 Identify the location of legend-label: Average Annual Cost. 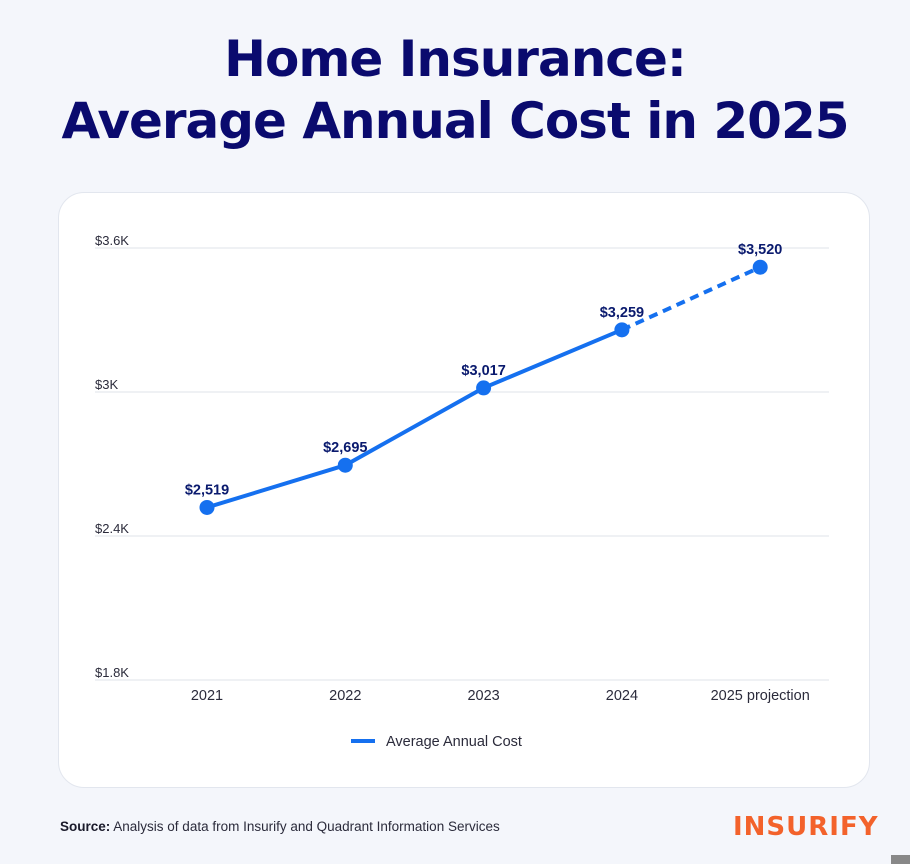
(454, 742).